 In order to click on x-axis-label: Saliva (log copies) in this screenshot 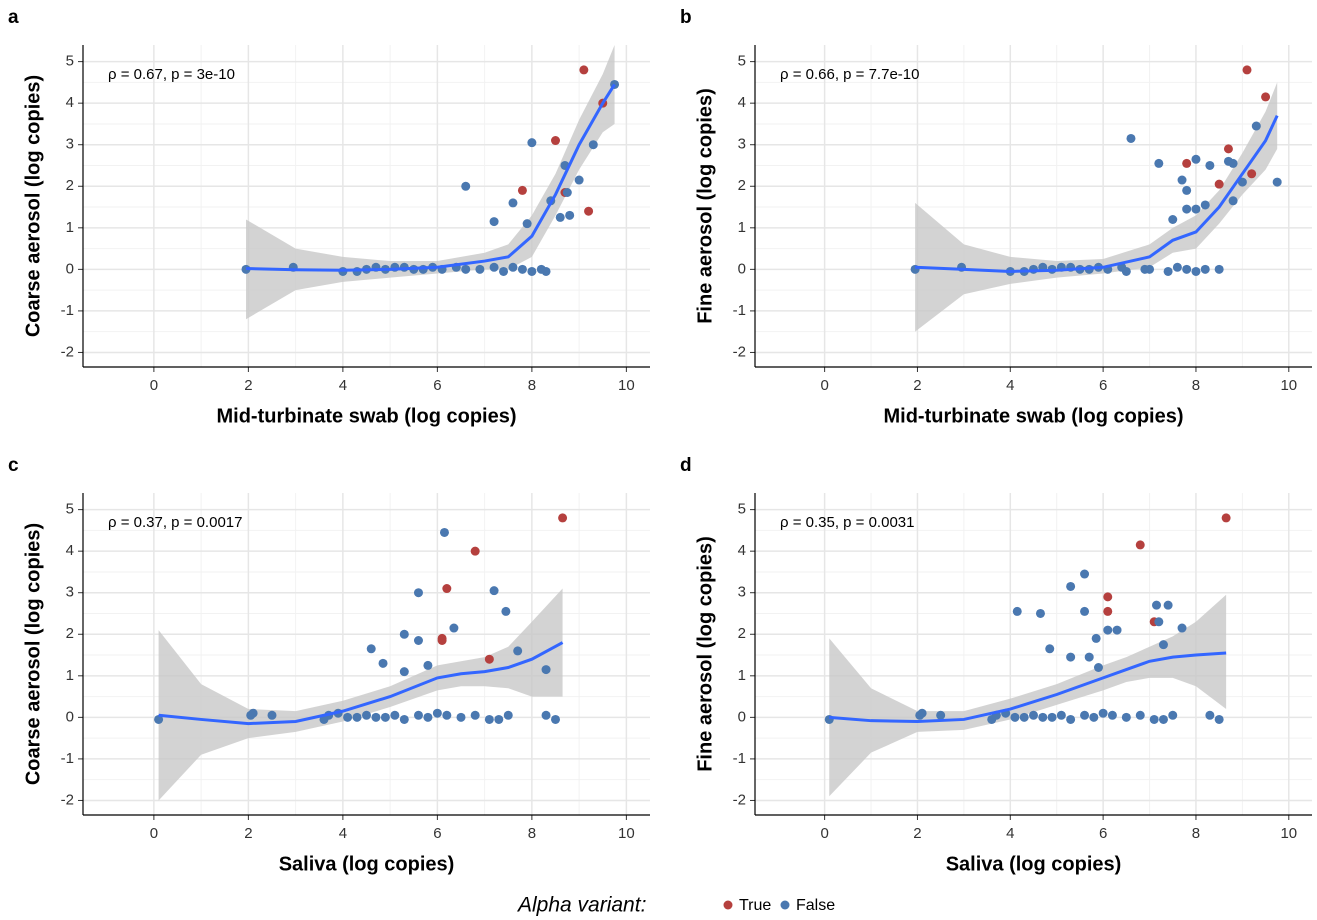, I will do `click(367, 864)`.